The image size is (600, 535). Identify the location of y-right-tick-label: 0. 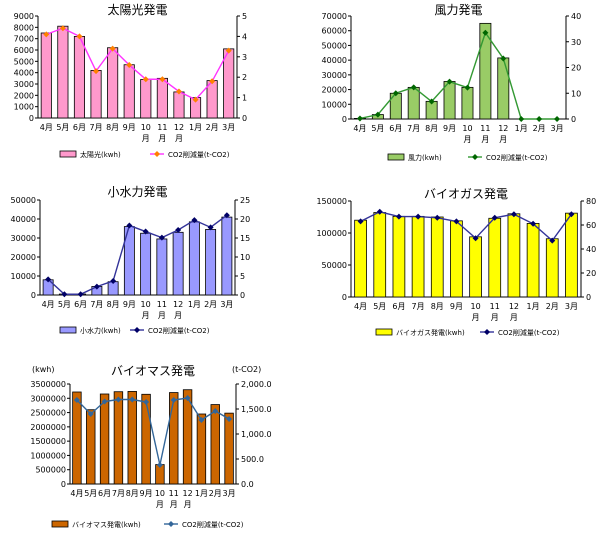
(242, 295).